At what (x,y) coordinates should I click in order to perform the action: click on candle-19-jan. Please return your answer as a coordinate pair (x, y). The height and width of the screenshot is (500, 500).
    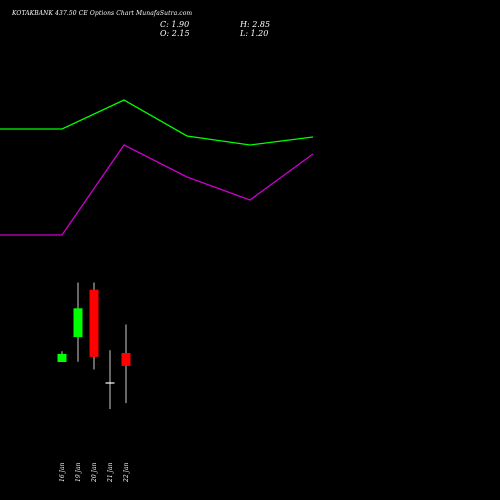
    Looking at the image, I should click on (78, 322).